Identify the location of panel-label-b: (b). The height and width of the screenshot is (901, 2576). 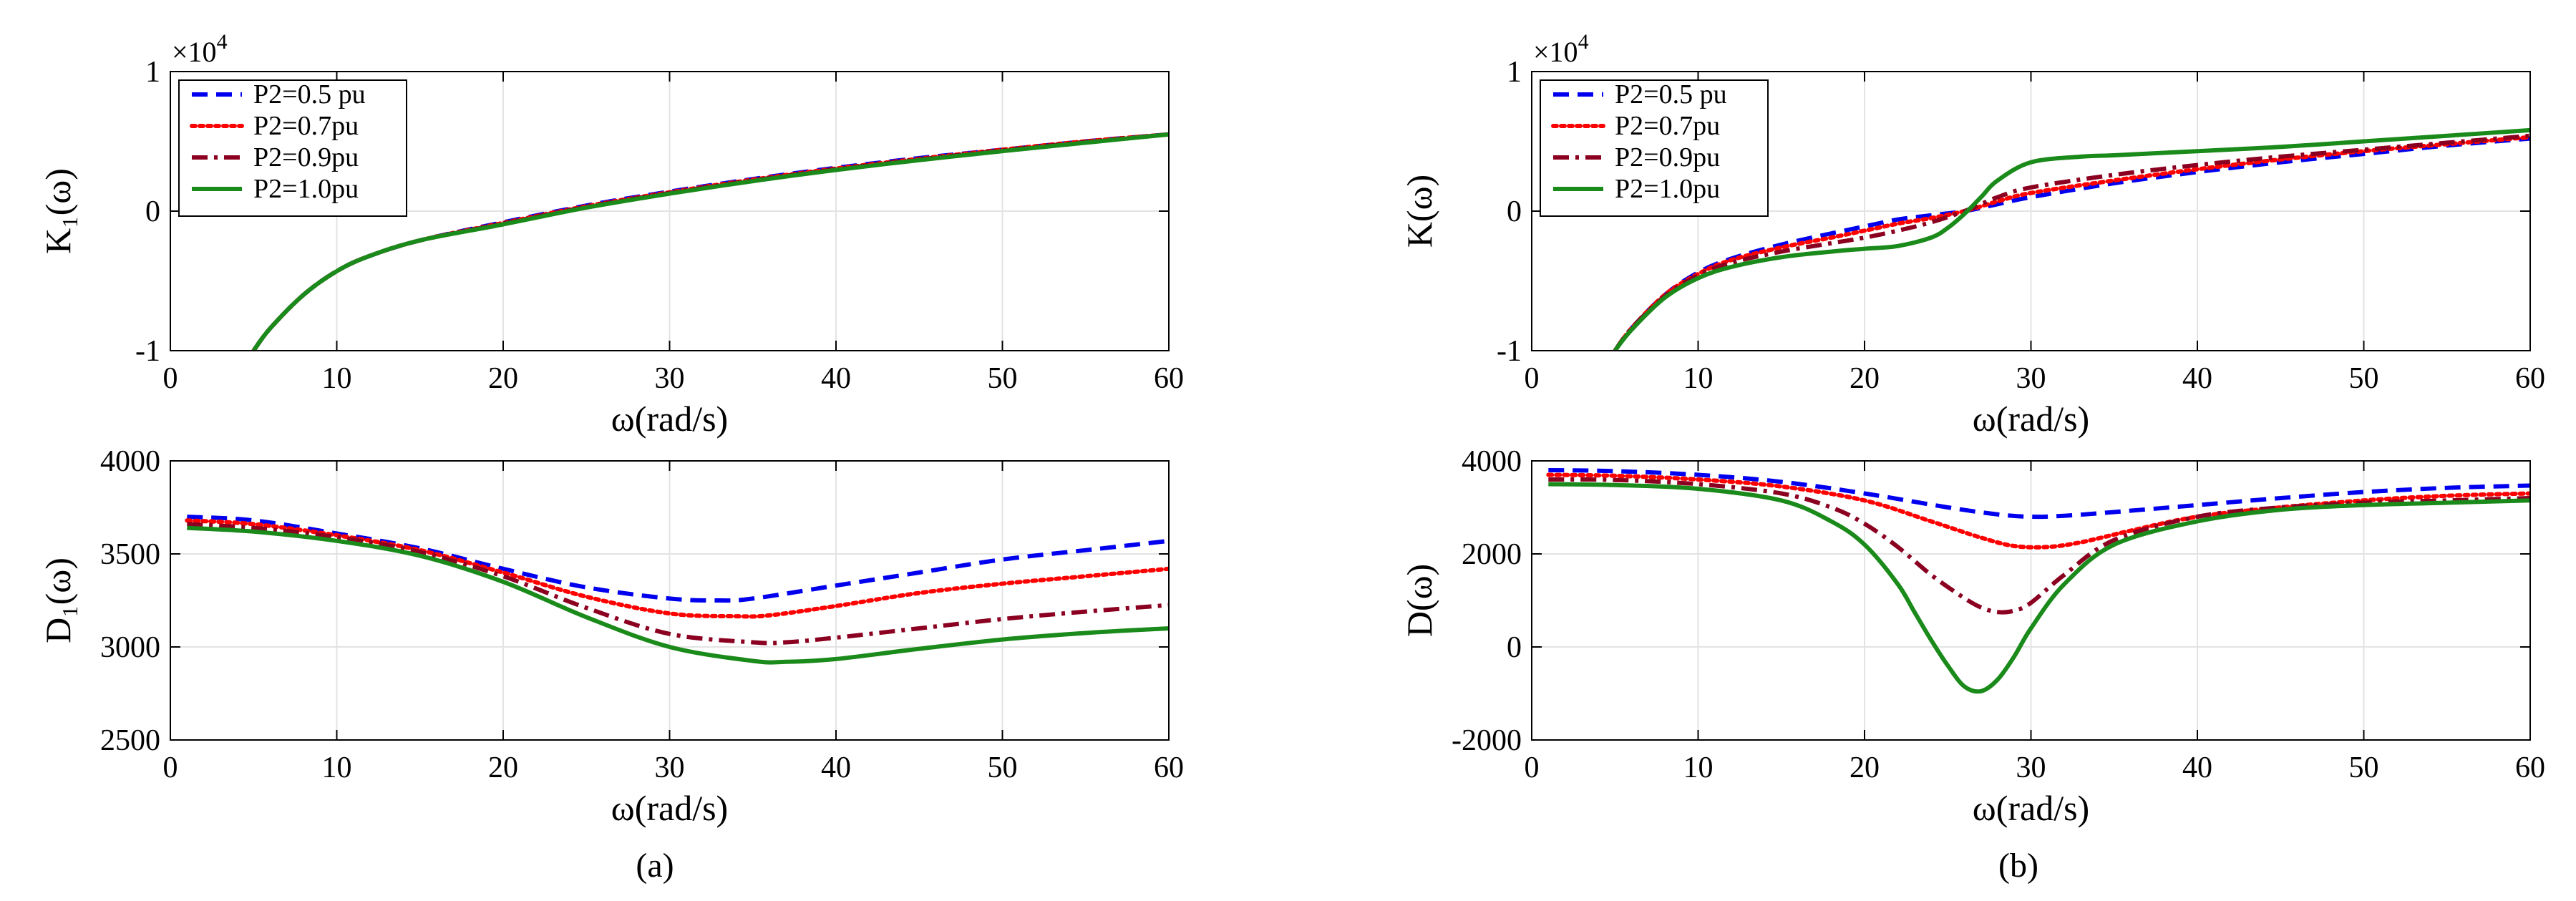
(2018, 866).